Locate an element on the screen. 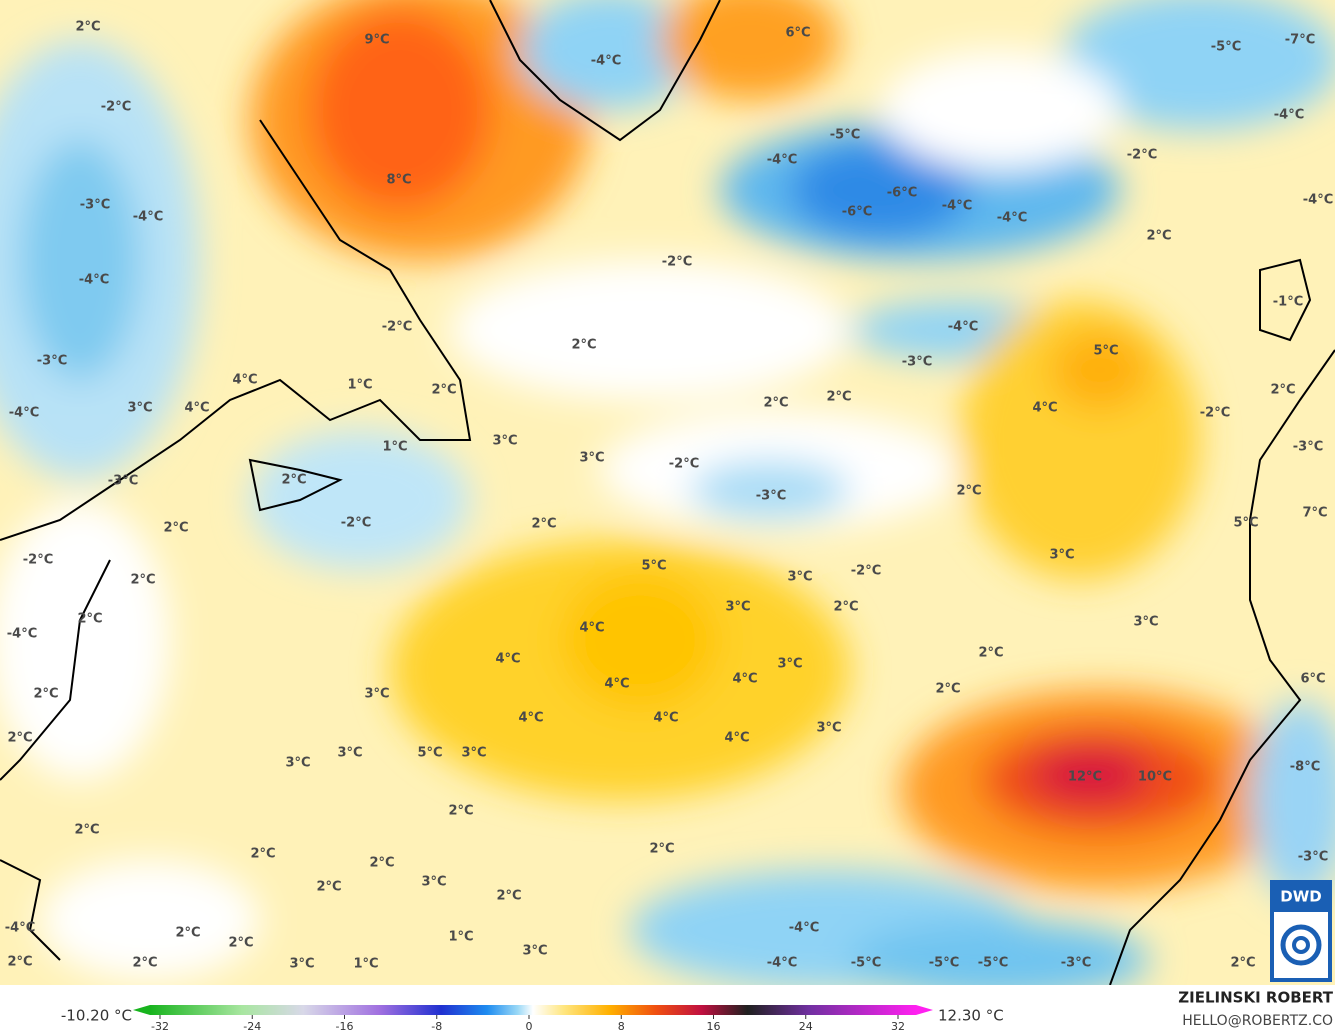 The image size is (1335, 1035). temperature-label: 9°C is located at coordinates (376, 40).